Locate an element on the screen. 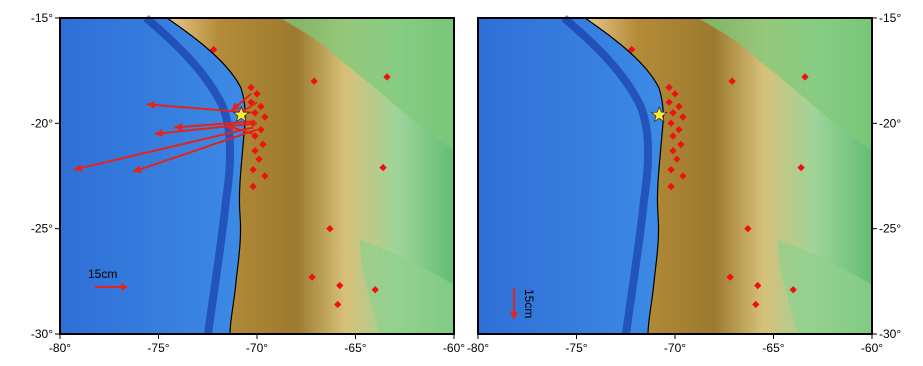  scale-bar-vertical: 15cm is located at coordinates (523, 304).